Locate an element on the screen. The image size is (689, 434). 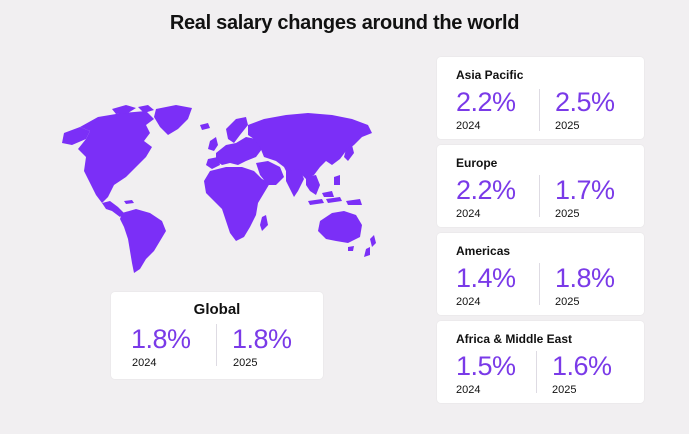
global-title: Global is located at coordinates (217, 309).